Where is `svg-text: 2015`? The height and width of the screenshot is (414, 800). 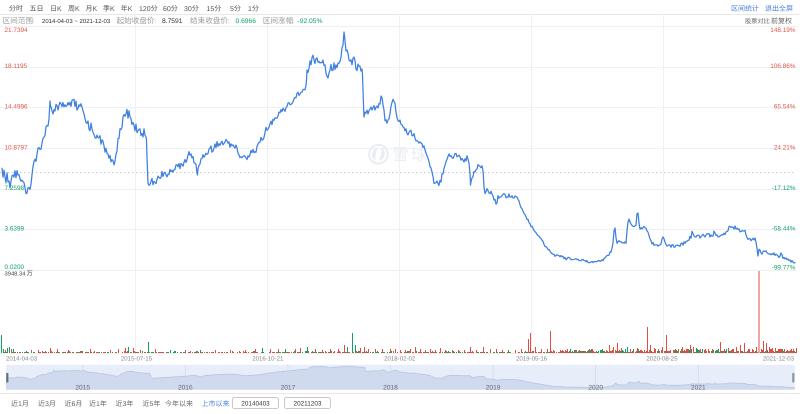
svg-text: 2015 is located at coordinates (82, 387).